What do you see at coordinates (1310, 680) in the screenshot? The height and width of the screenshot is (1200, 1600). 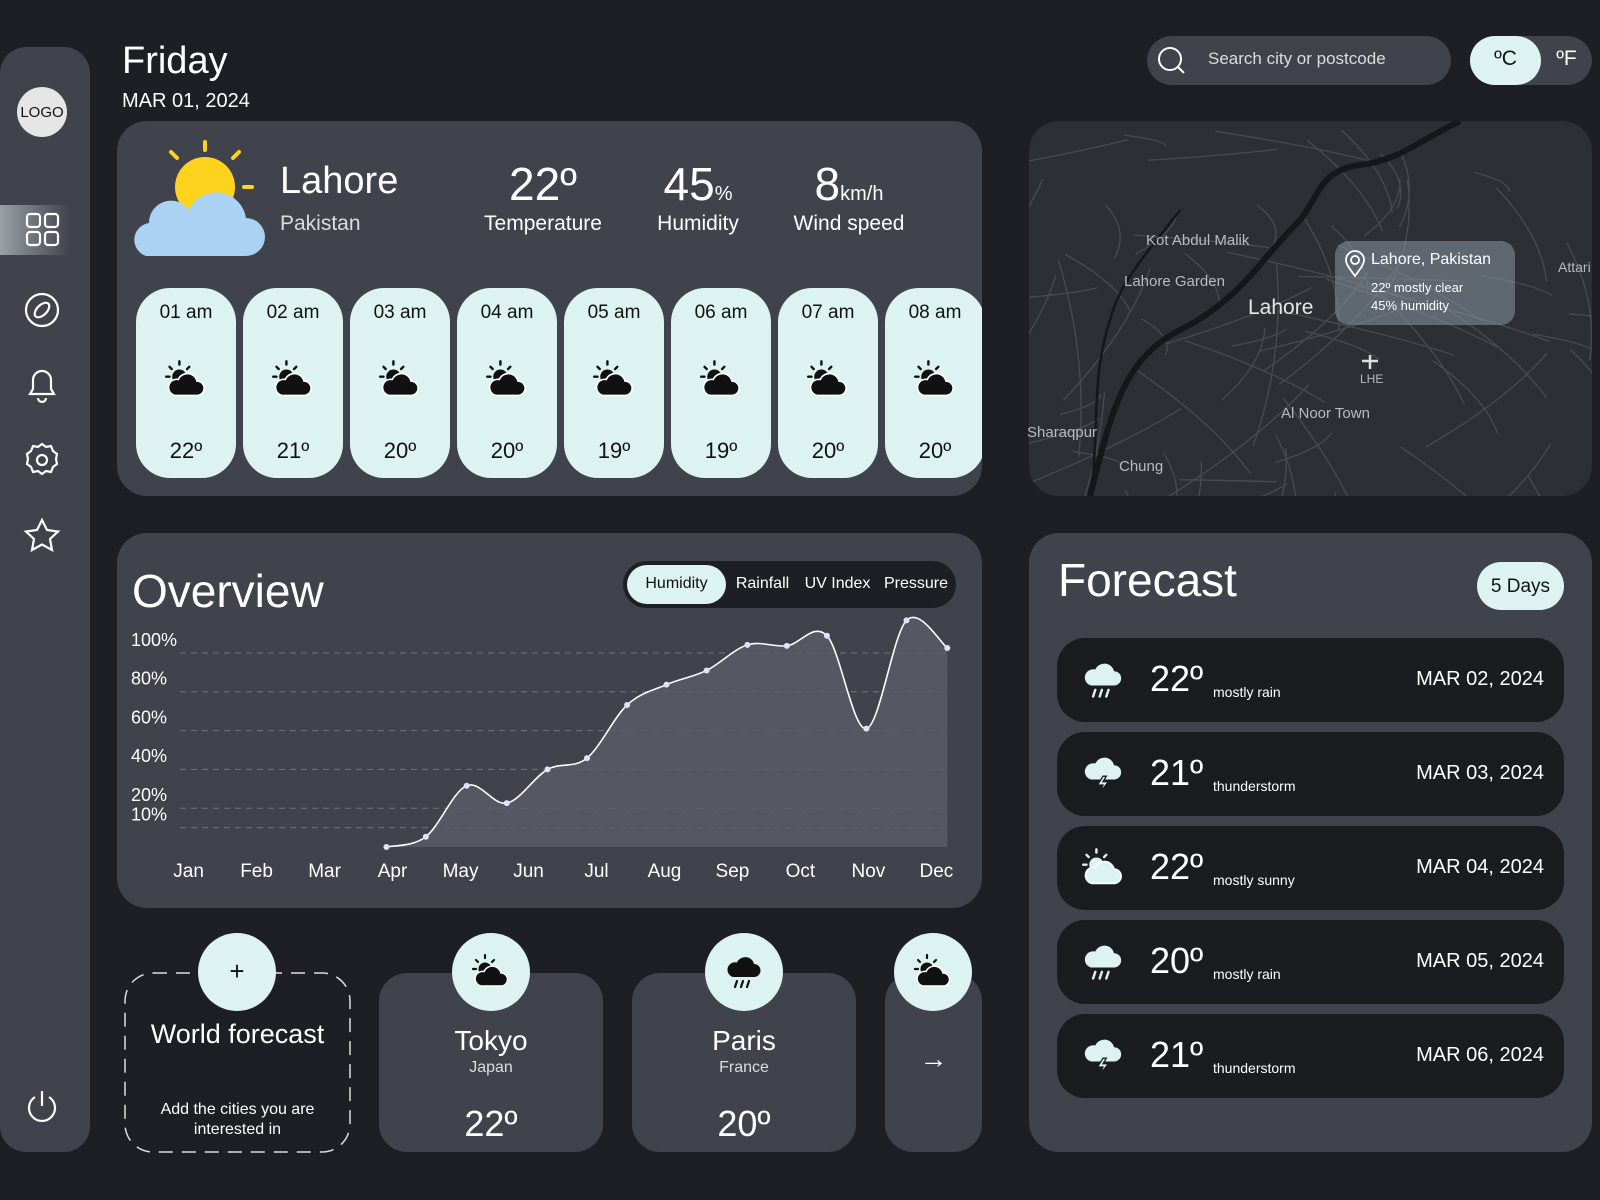 I see `forecast-row: 22º mostly rain MAR 02, 2024` at bounding box center [1310, 680].